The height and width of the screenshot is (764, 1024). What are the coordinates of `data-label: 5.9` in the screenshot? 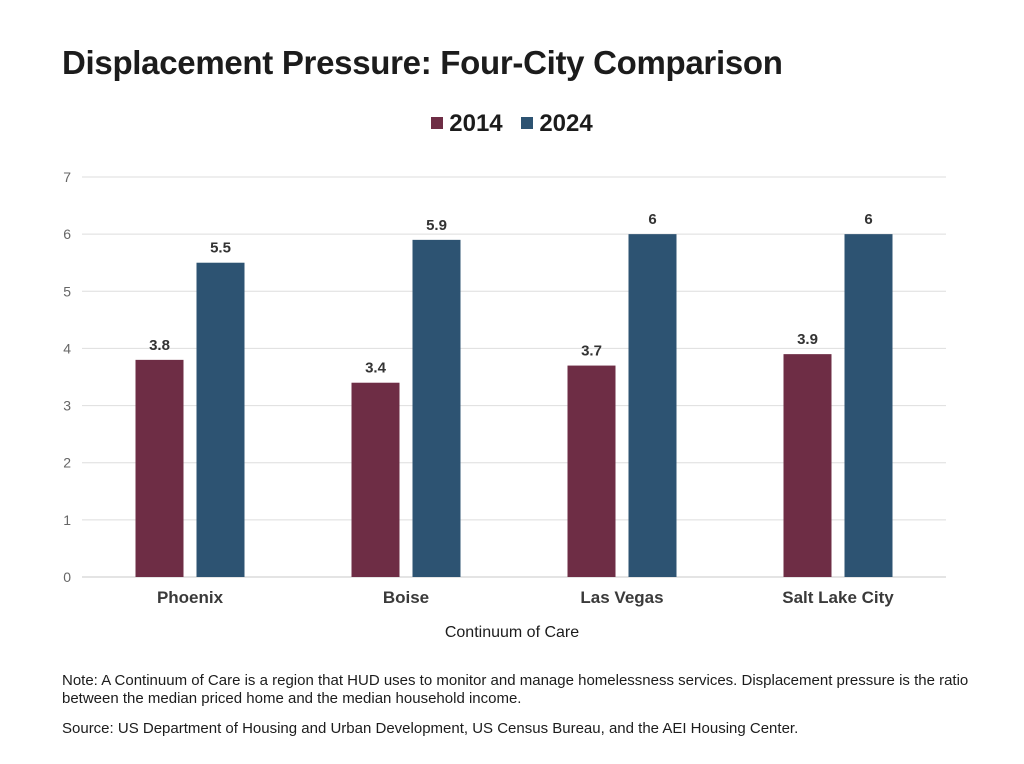 It's located at (436, 225).